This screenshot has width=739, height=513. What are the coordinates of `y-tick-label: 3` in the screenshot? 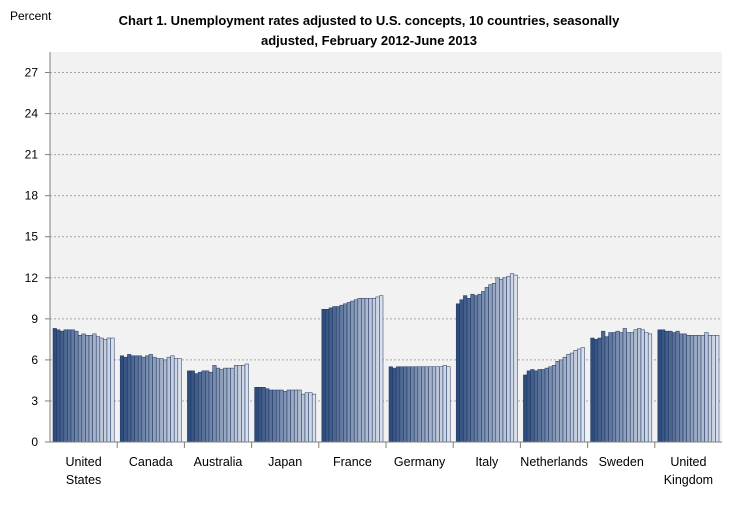 It's located at (34, 401).